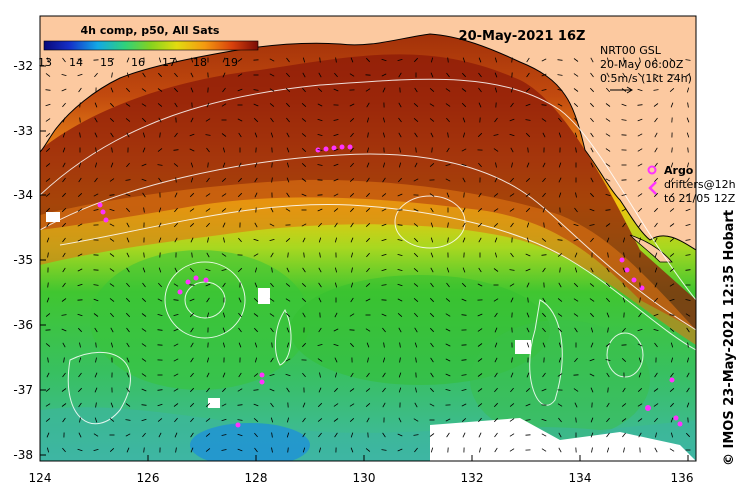  I want to click on lon-tick-label: 134, so click(580, 478).